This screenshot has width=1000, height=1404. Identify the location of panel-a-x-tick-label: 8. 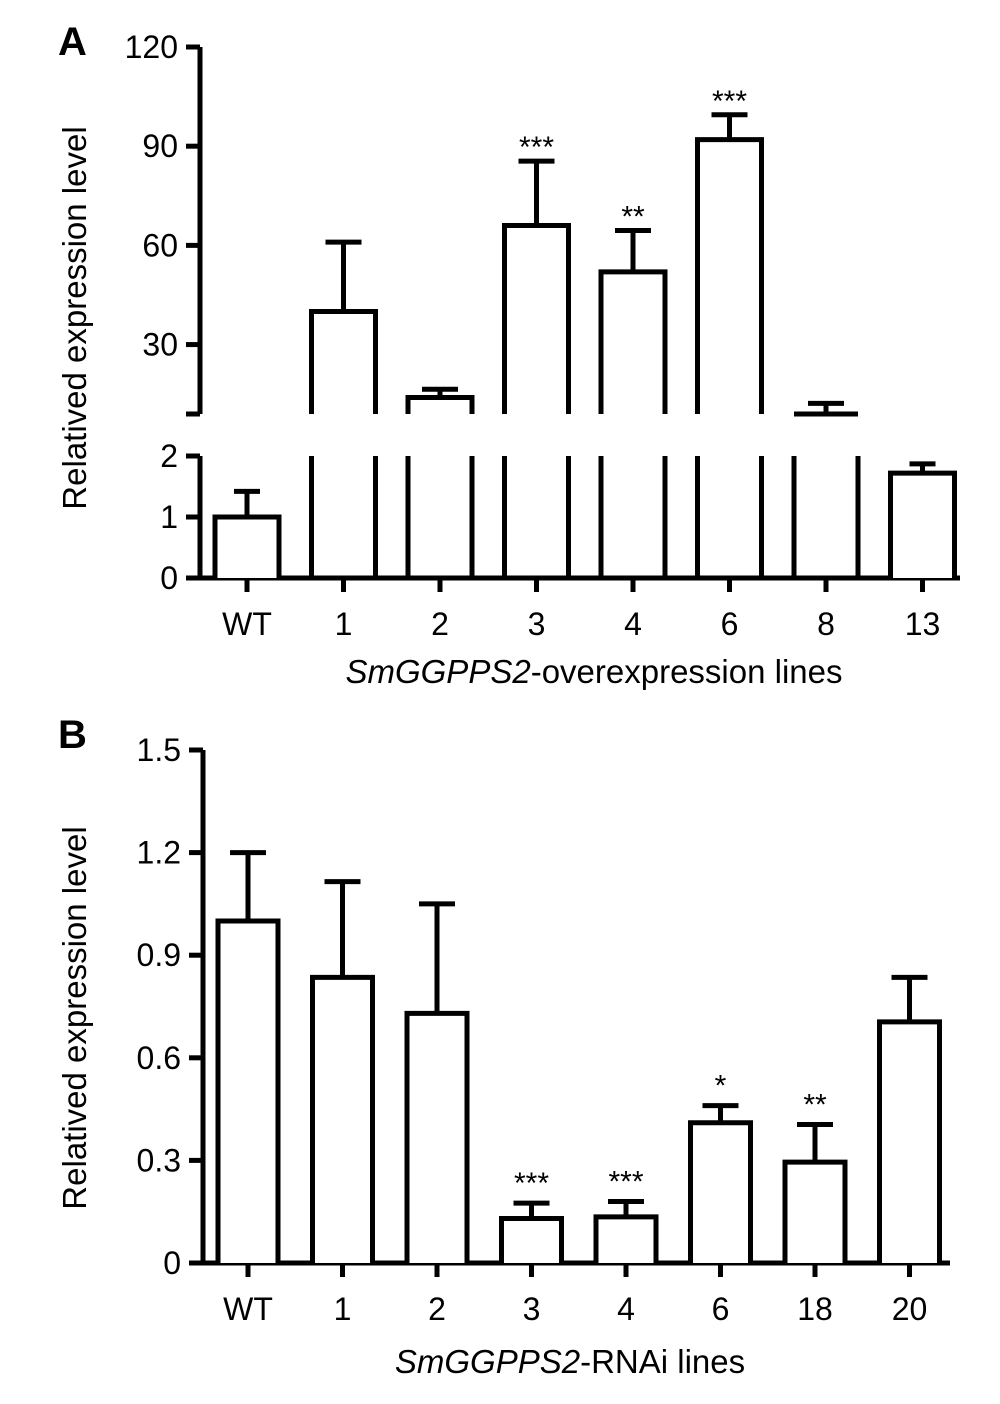
(826, 624).